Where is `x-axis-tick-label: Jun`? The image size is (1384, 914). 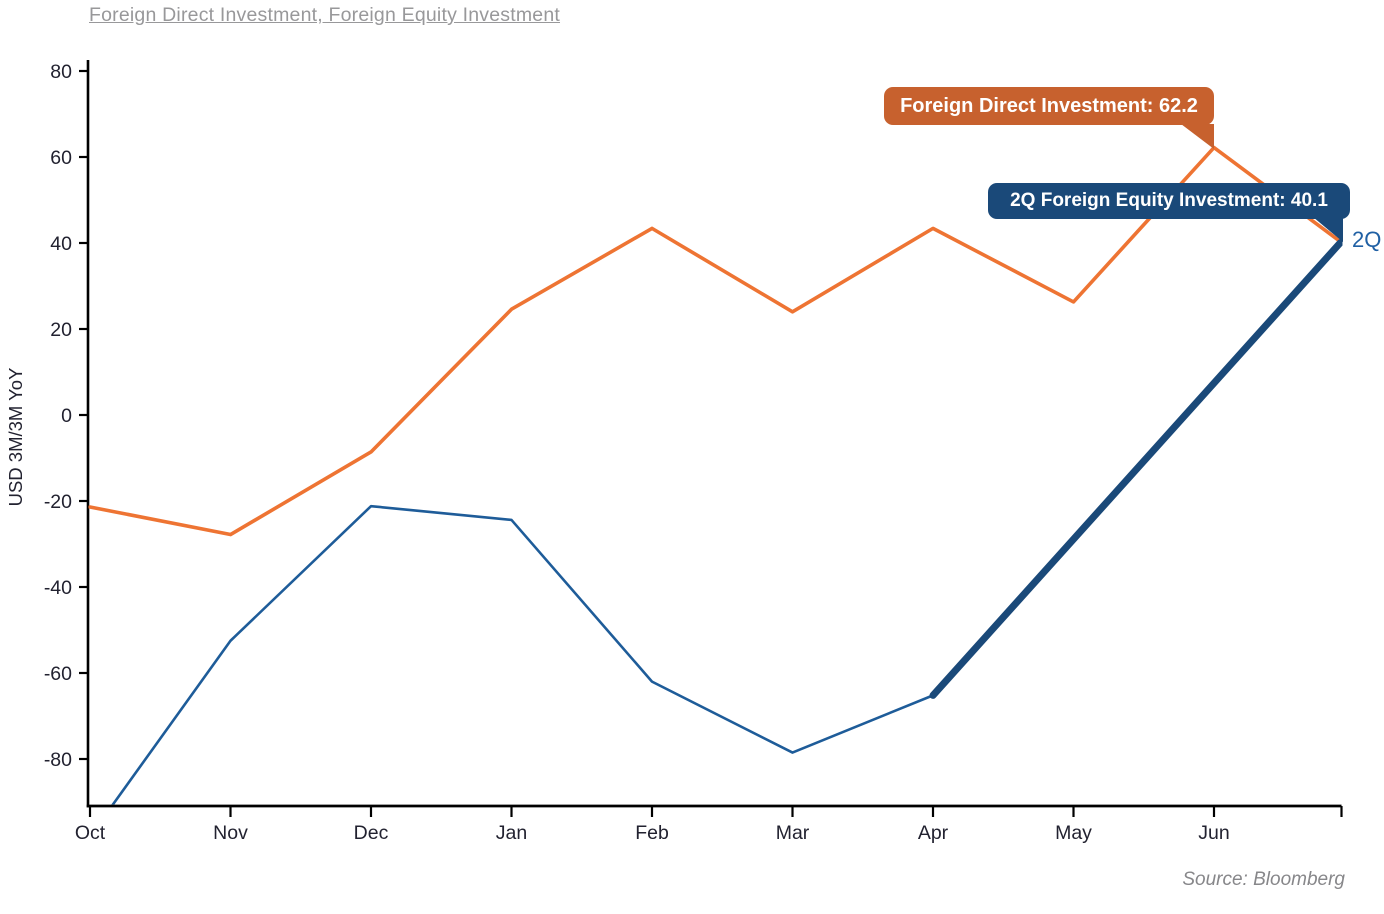
x-axis-tick-label: Jun is located at coordinates (1213, 833).